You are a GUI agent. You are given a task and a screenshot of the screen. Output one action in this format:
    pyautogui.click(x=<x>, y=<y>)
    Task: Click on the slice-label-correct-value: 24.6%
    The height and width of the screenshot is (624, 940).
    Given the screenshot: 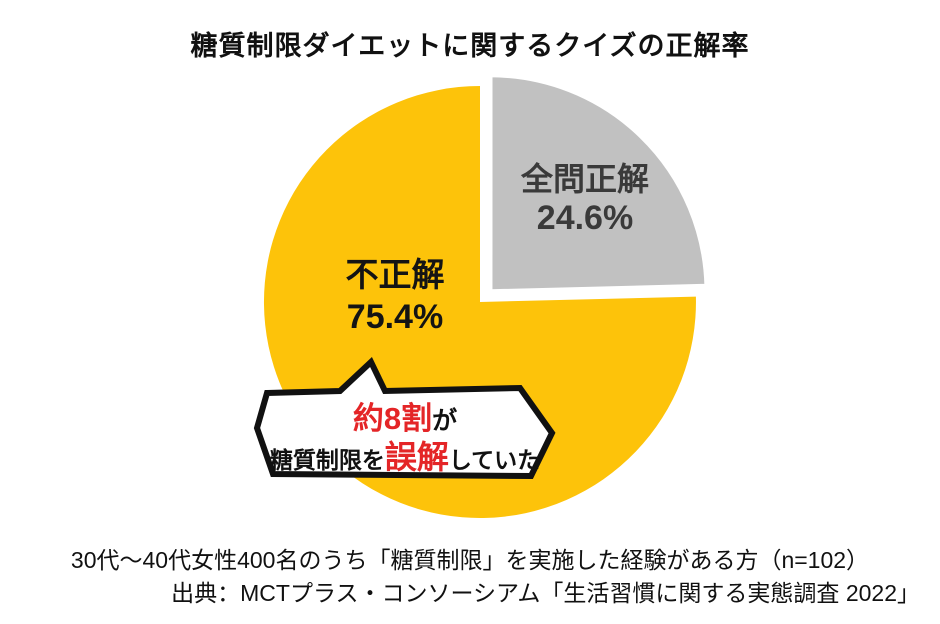 What is the action you would take?
    pyautogui.click(x=585, y=218)
    